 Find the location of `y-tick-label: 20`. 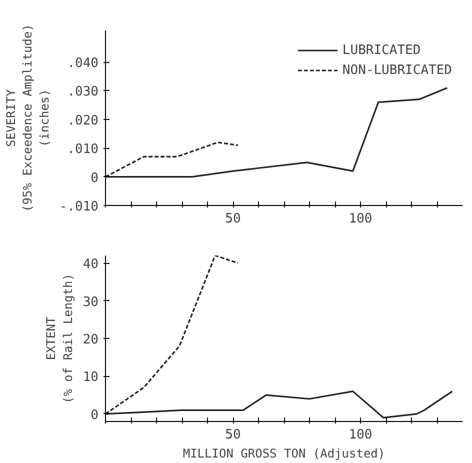

y-tick-label: 20 is located at coordinates (90, 340).